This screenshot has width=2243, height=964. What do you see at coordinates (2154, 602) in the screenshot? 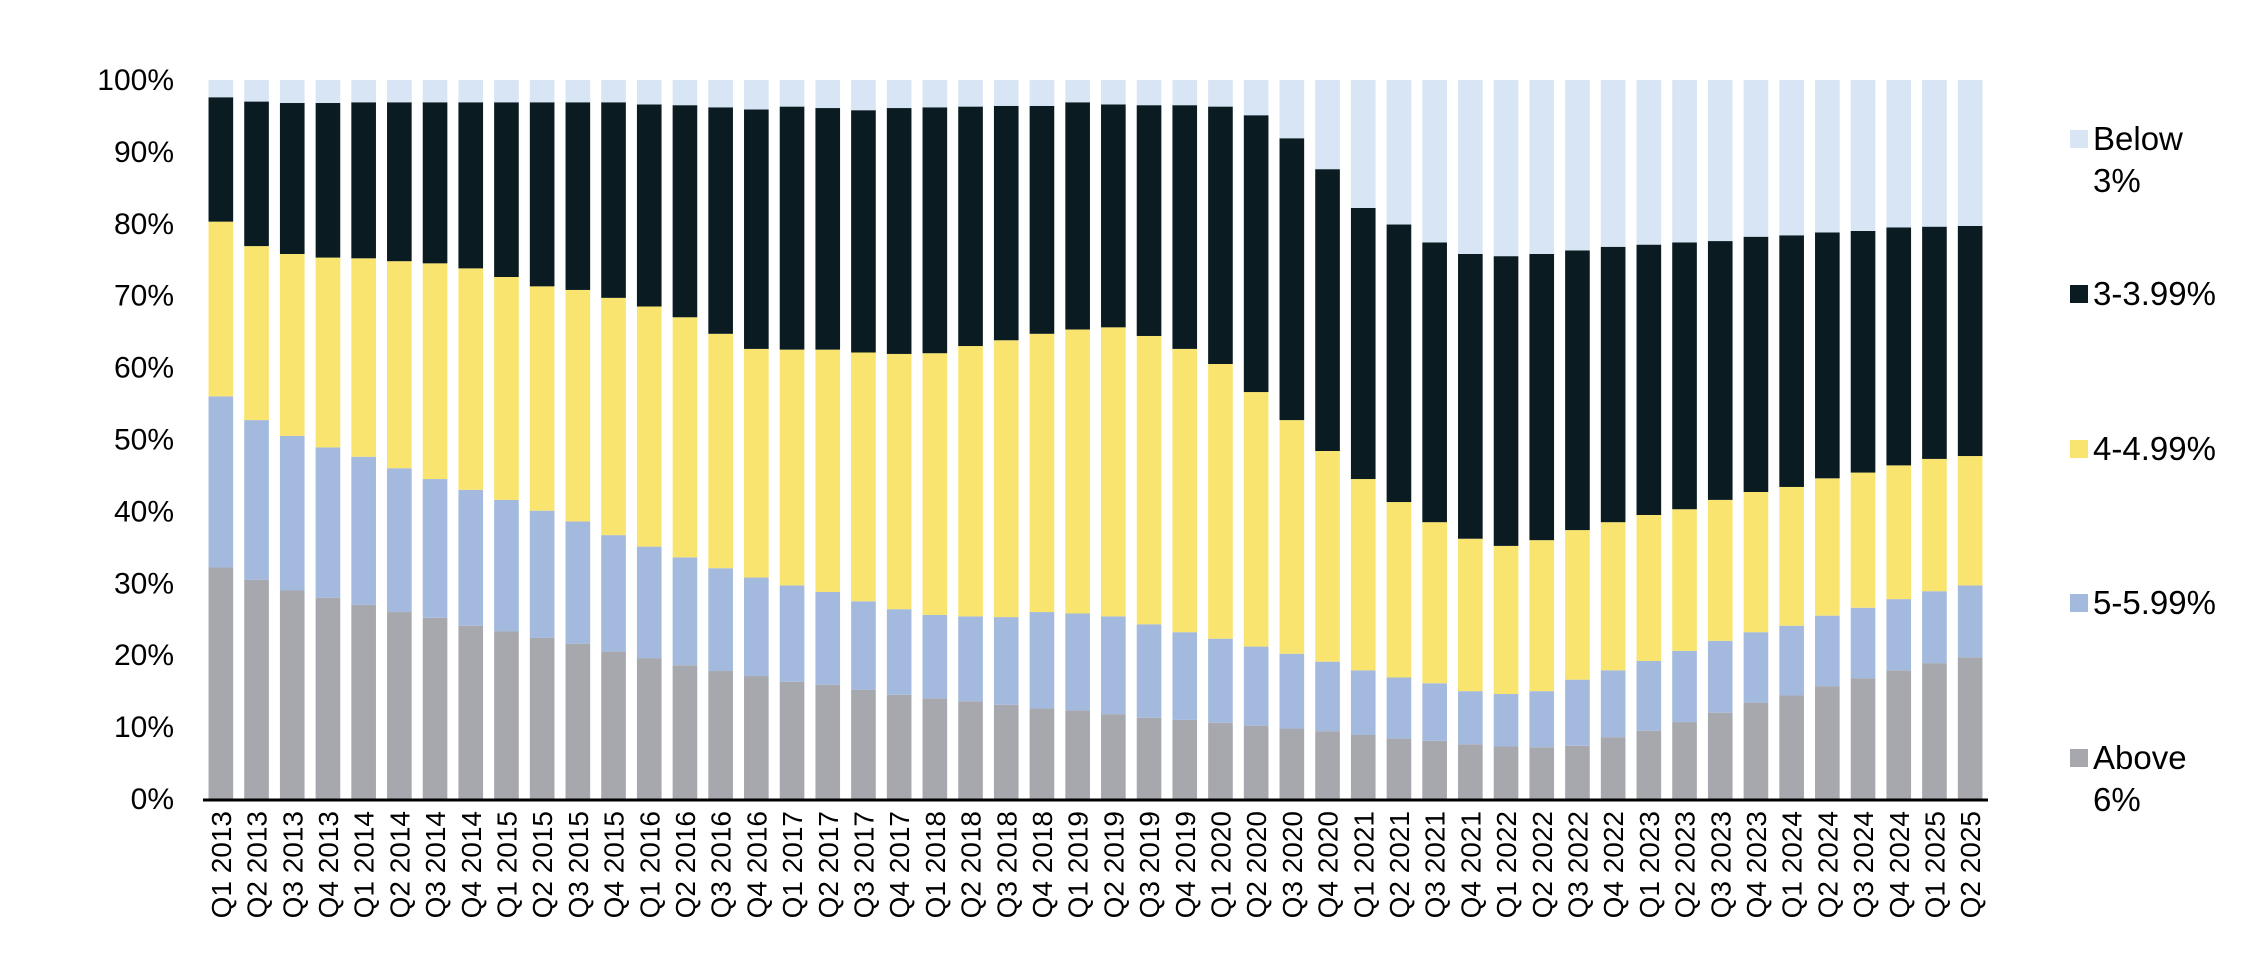
I see `legend-label: 5-5.99%` at bounding box center [2154, 602].